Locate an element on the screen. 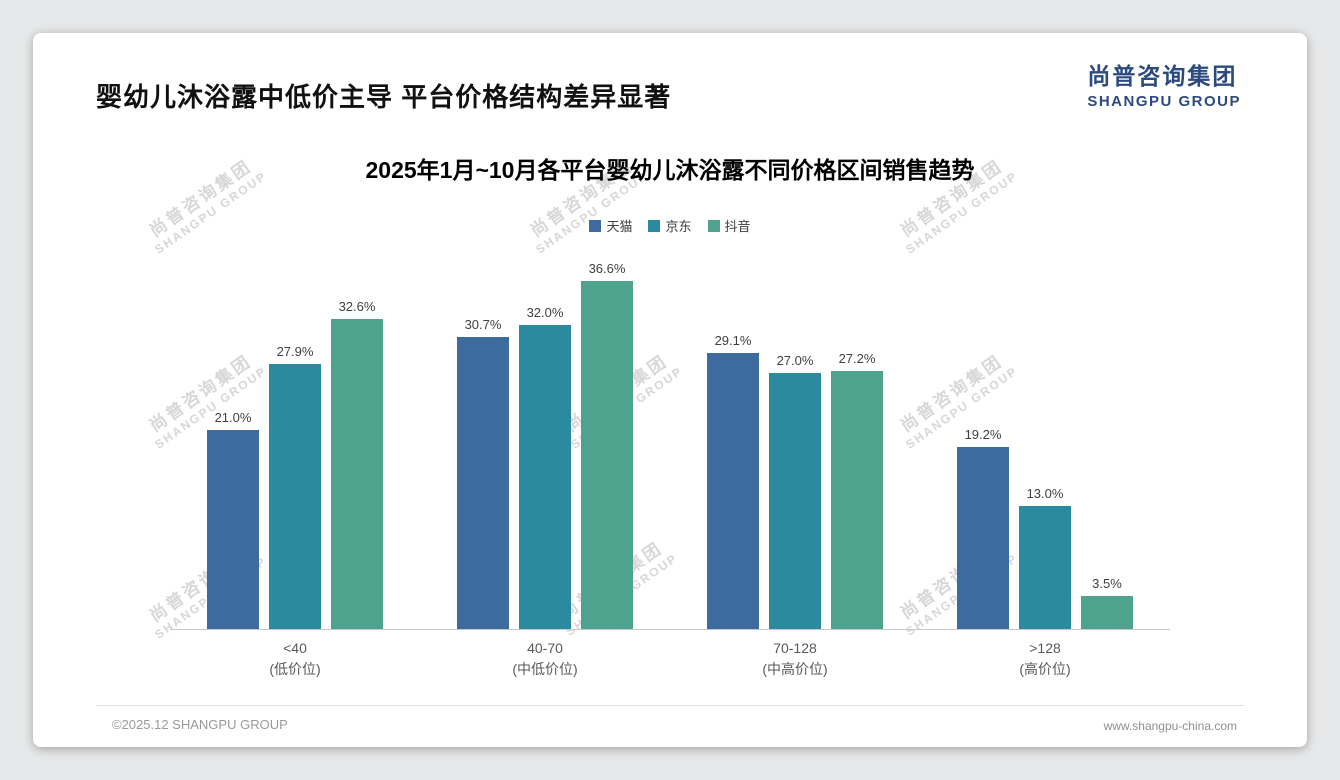 This screenshot has height=780, width=1340. legend-item: 抖音 is located at coordinates (729, 225).